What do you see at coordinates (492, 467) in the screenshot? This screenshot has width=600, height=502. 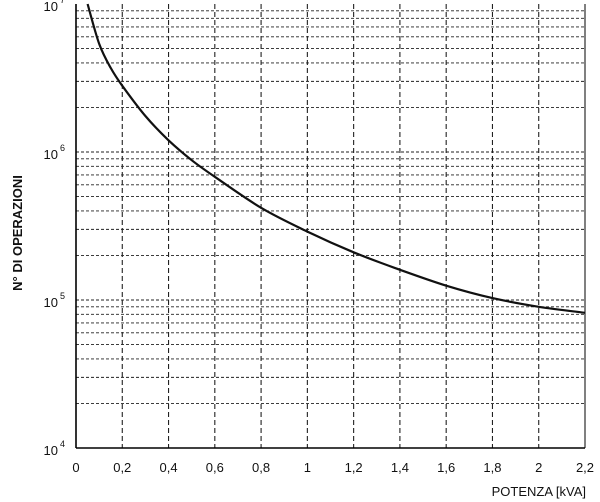 I see `x-tick-label: 1,8` at bounding box center [492, 467].